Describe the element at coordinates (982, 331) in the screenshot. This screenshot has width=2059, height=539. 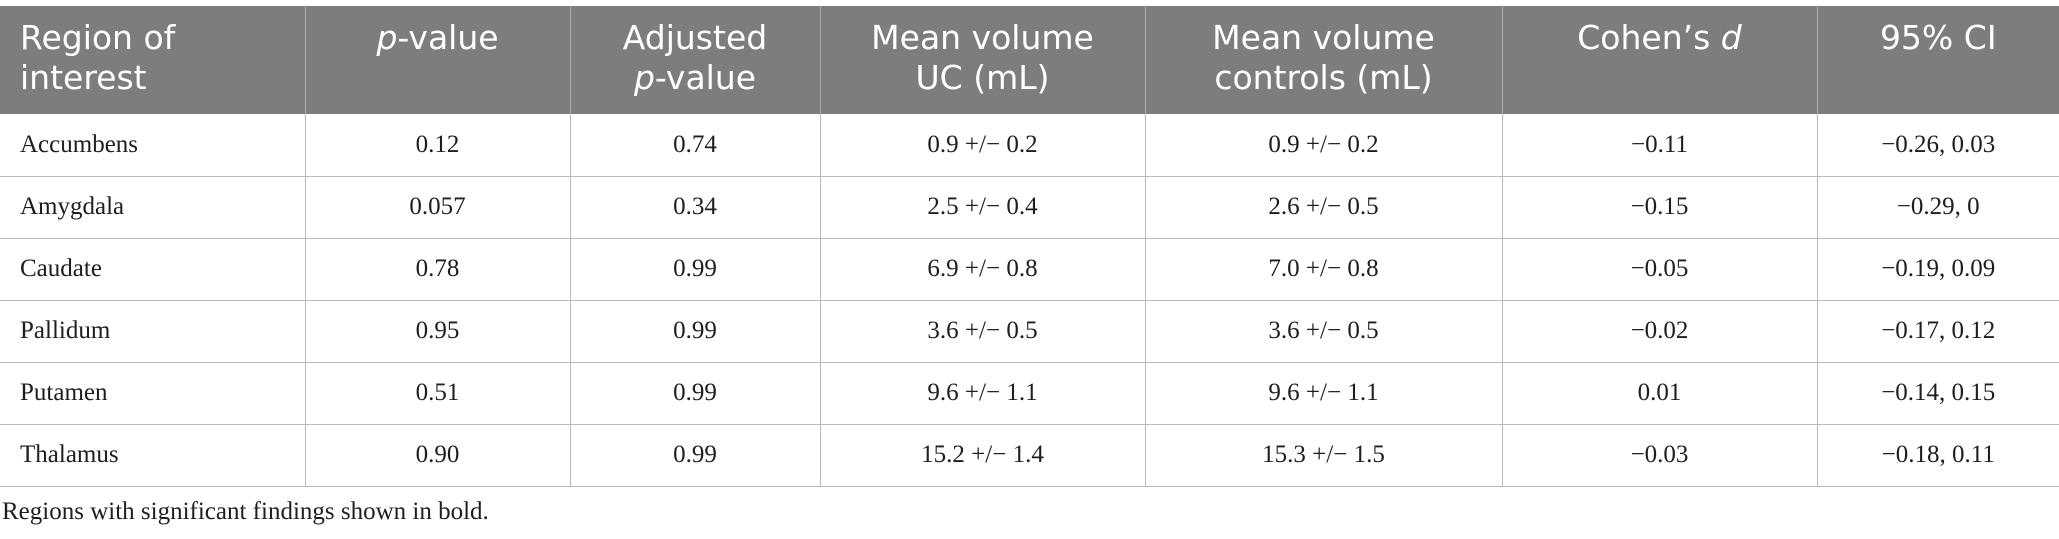
I see `cell-mean-volume-uc: 3.6 +/− 0.5` at that location.